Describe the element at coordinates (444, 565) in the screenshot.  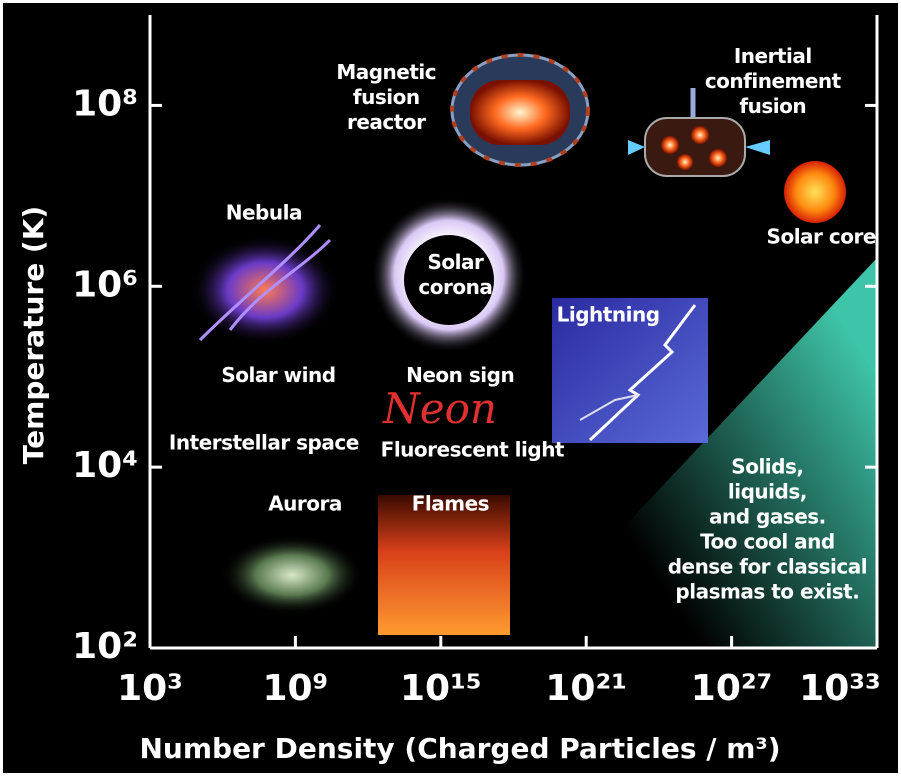
I see `flames-image` at that location.